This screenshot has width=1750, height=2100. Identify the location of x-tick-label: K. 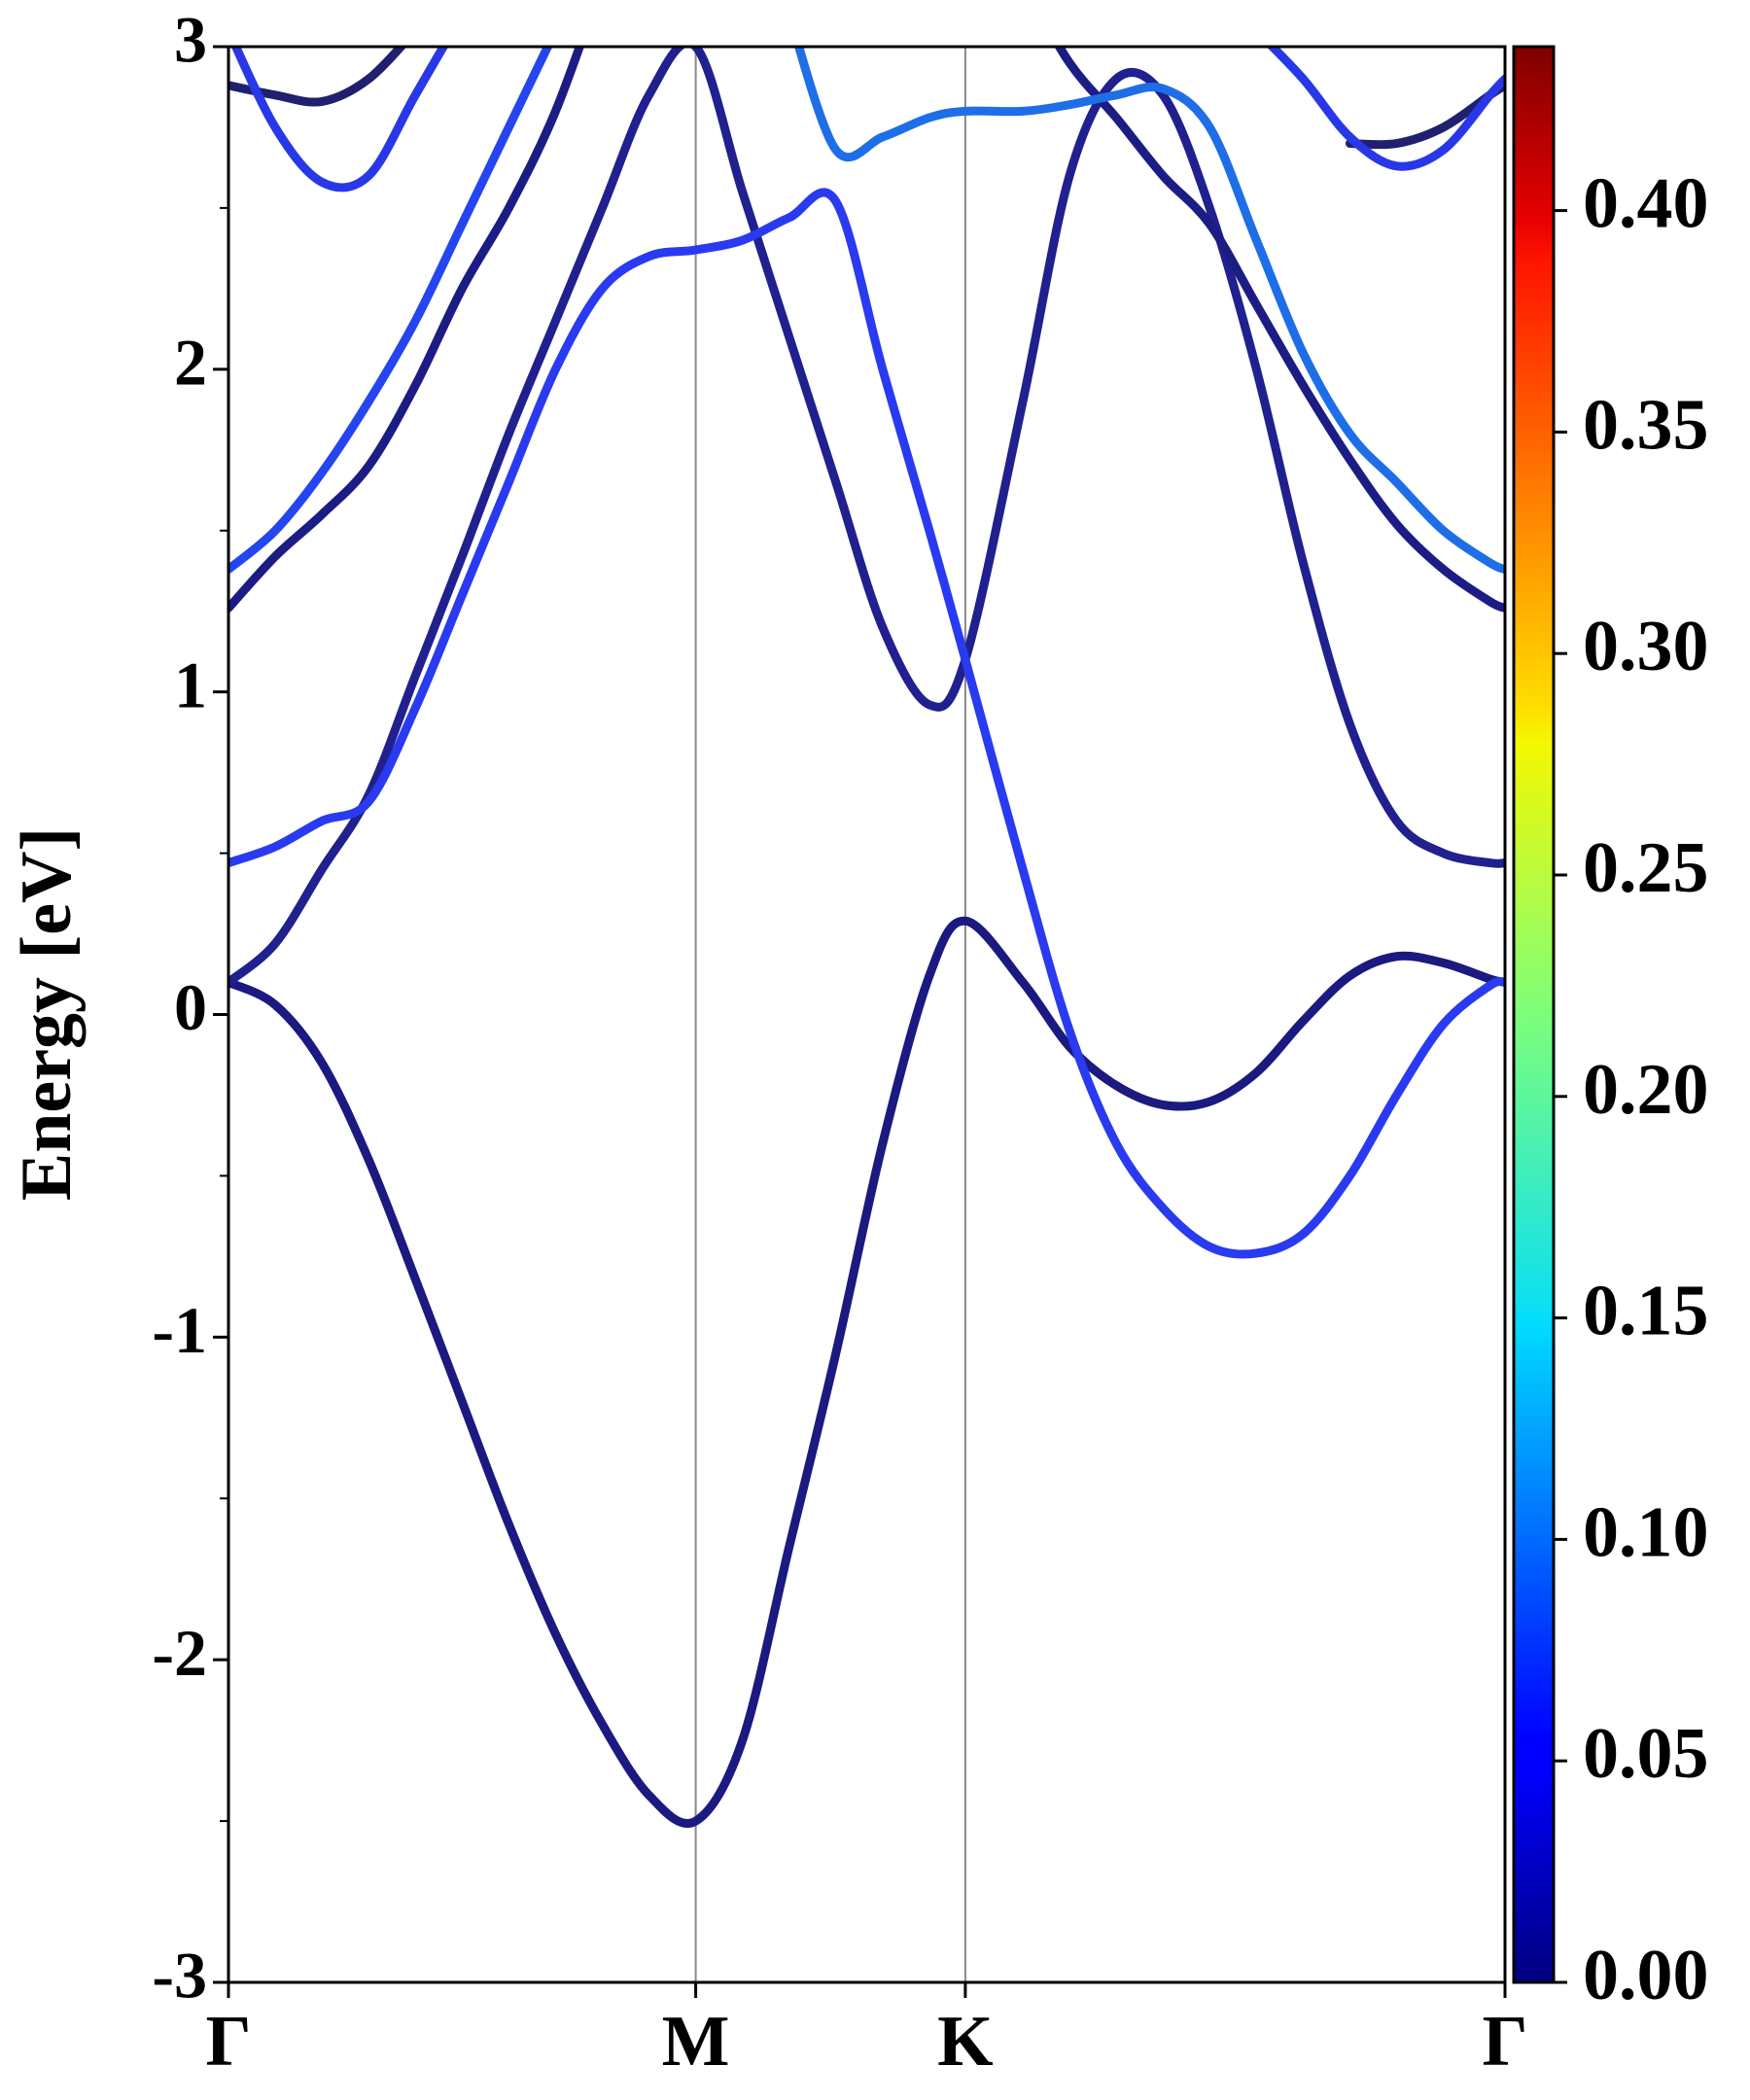
(965, 2042).